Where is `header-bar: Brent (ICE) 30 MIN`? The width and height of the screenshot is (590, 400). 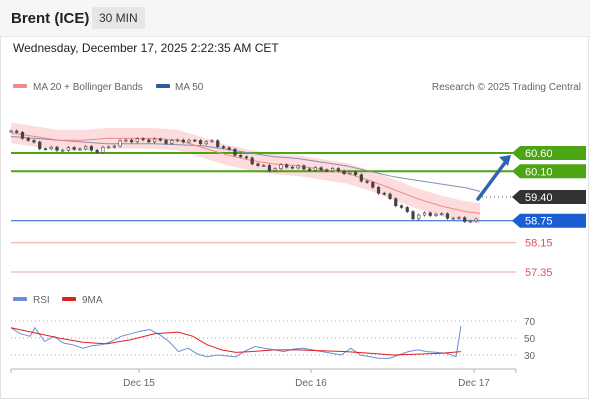
header-bar: Brent (ICE) 30 MIN is located at coordinates (295, 18).